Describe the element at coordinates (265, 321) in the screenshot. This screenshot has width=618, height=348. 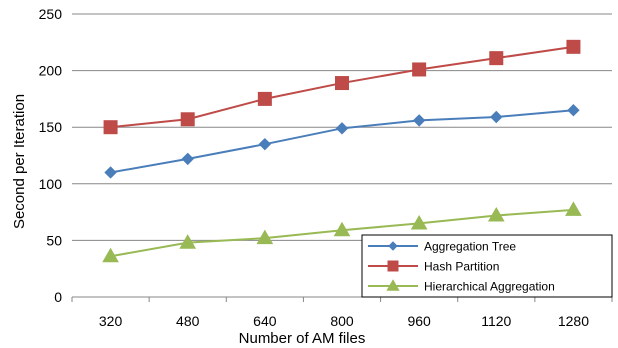
I see `x-tick-label: 640` at that location.